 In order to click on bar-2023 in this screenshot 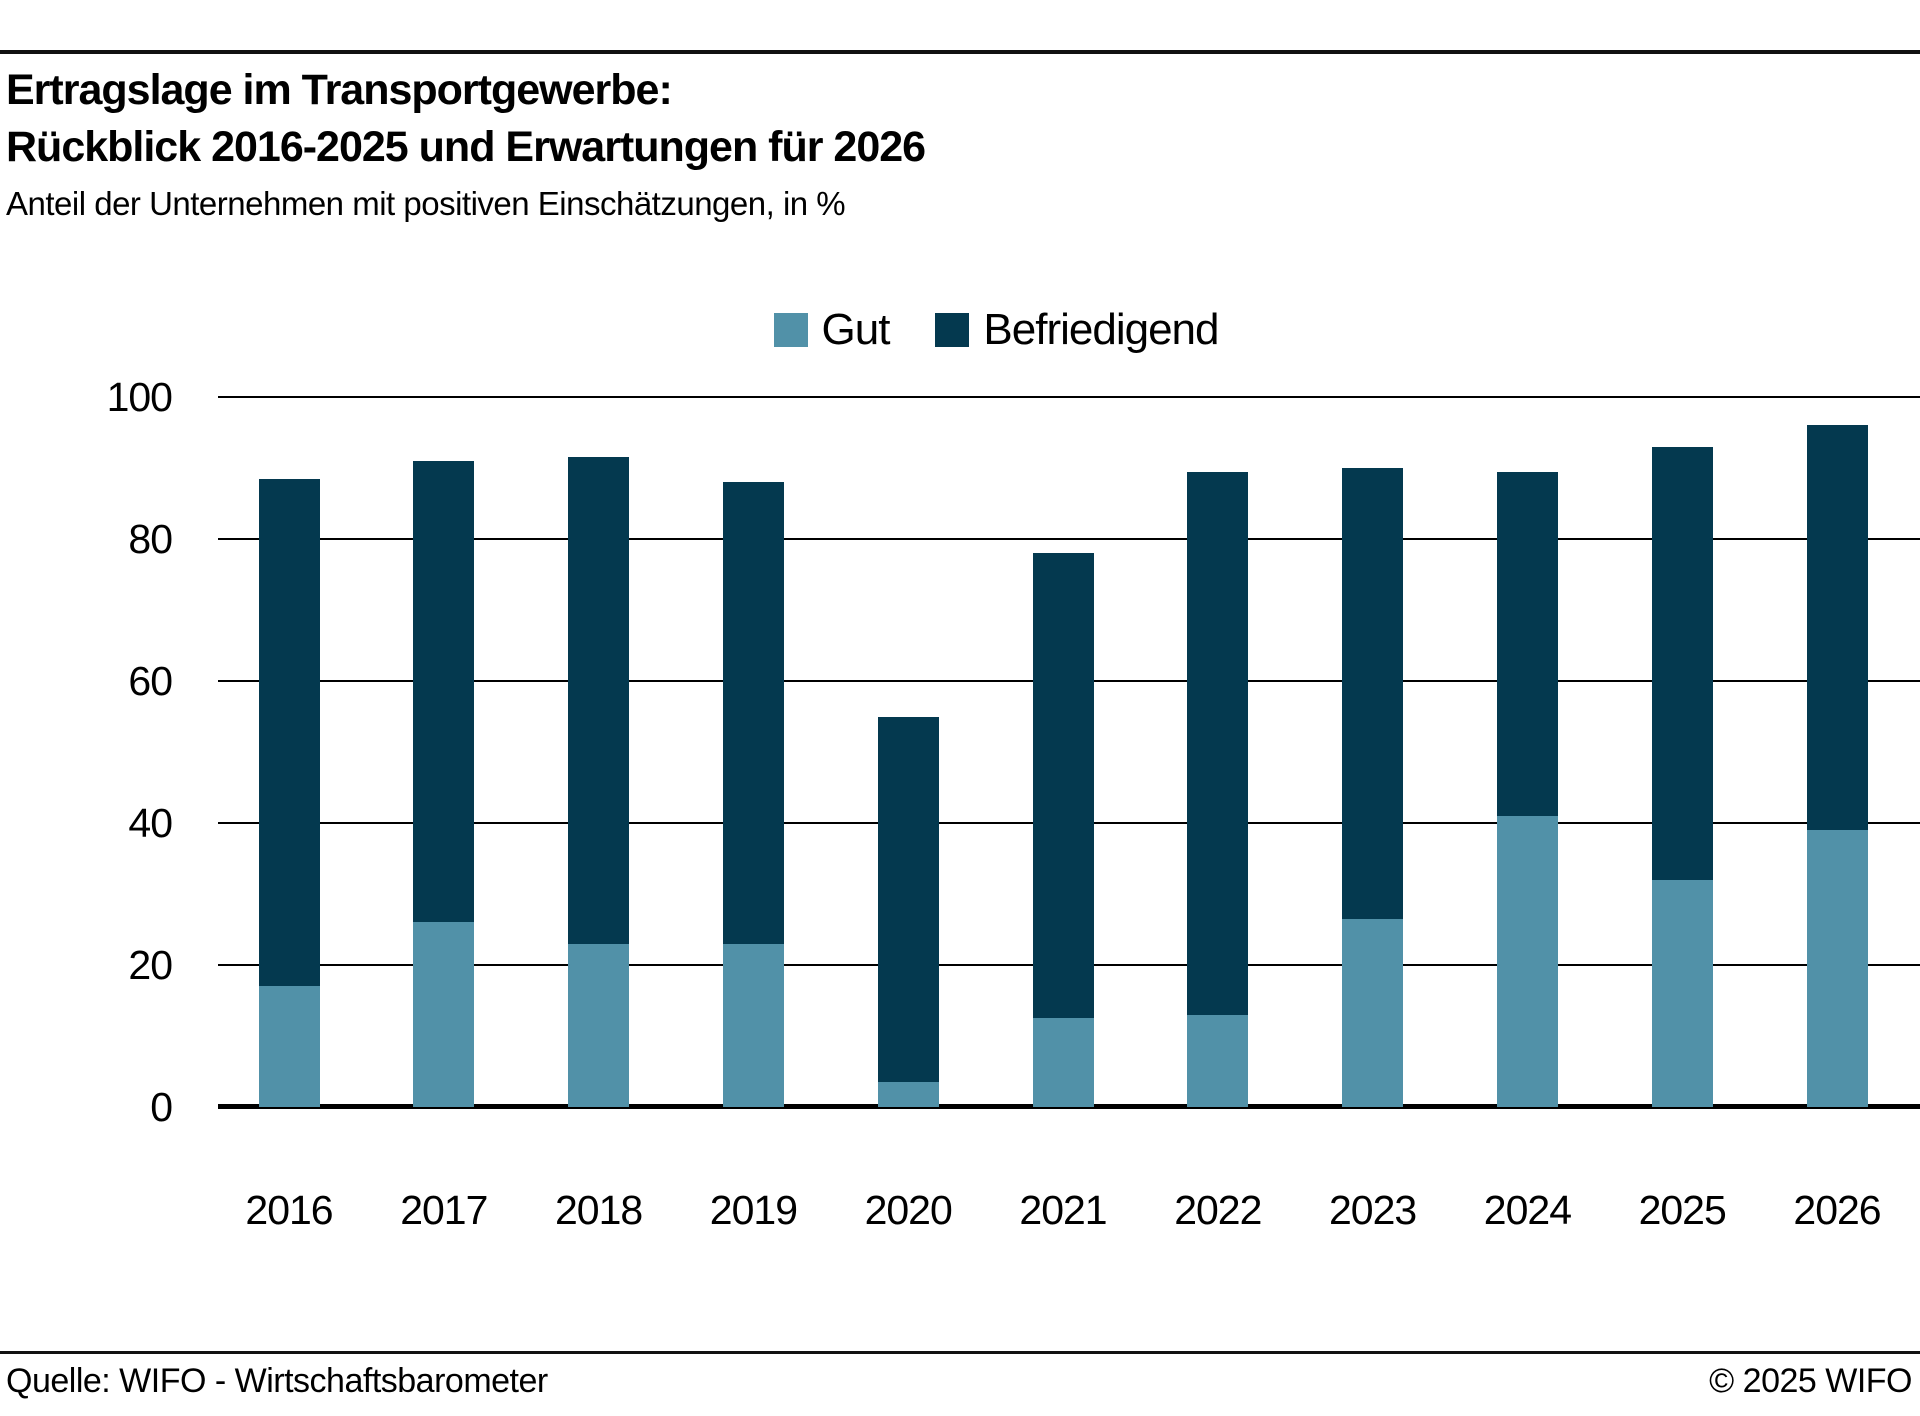, I will do `click(1373, 787)`.